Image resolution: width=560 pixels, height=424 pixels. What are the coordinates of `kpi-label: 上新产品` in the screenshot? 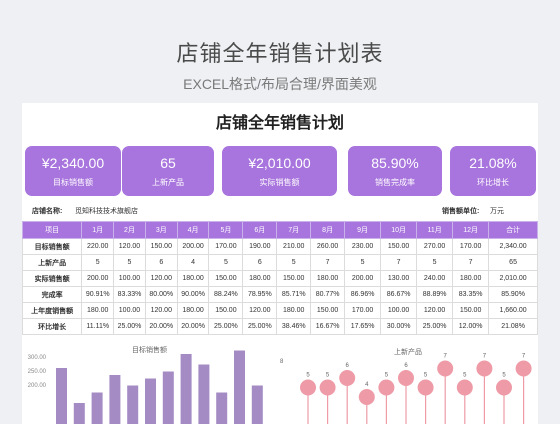 It's located at (168, 182).